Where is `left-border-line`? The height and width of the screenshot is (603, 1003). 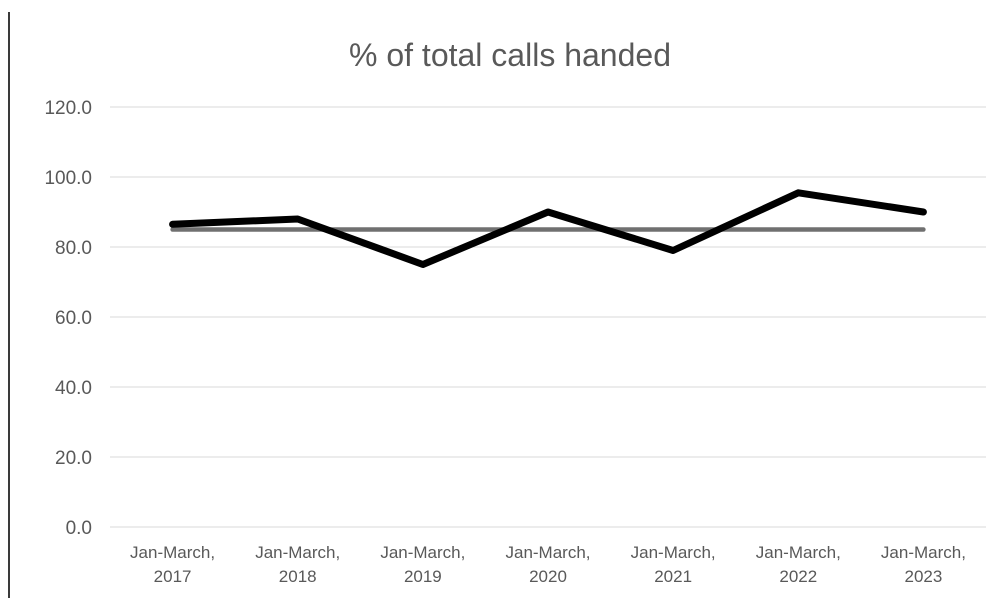
left-border-line is located at coordinates (9, 305).